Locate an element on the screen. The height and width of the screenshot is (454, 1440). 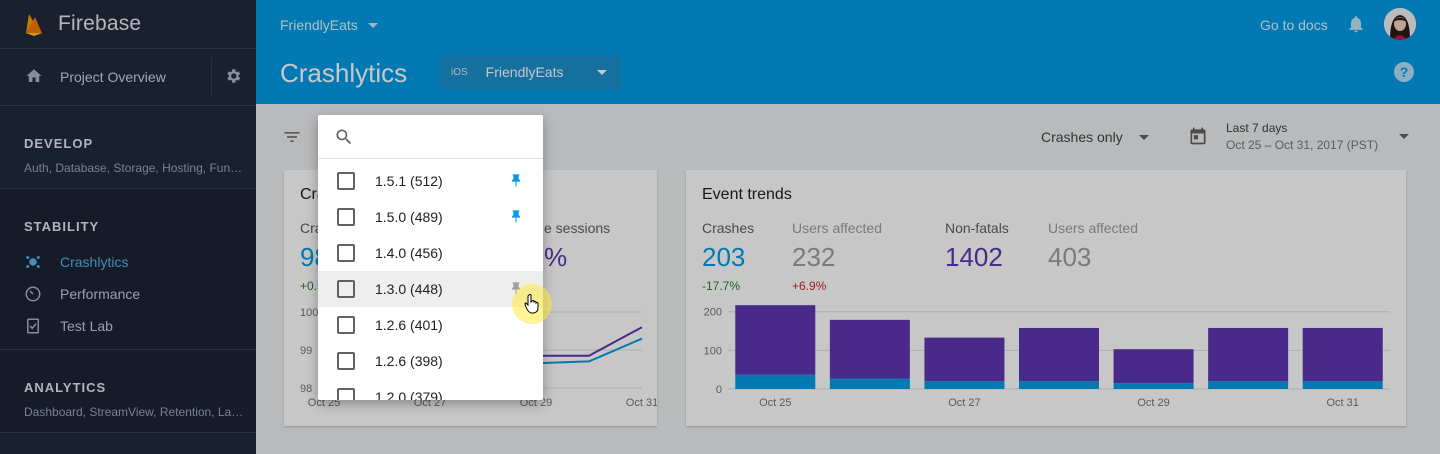
firebase-logo-icon is located at coordinates (34, 25).